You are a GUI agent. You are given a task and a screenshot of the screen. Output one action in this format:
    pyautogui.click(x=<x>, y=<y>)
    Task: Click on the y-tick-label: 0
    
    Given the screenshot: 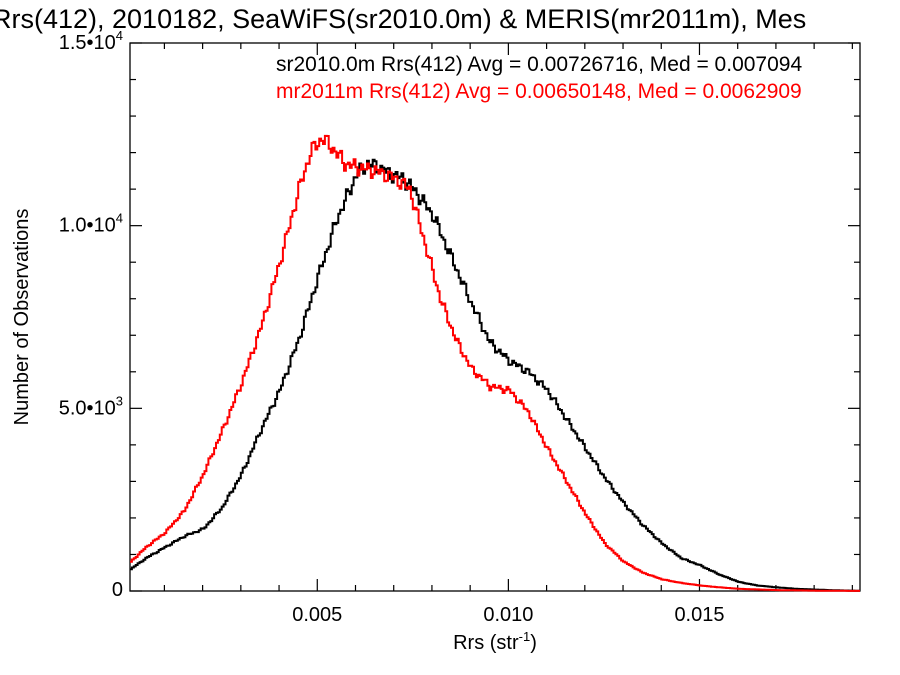 What is the action you would take?
    pyautogui.click(x=117, y=590)
    